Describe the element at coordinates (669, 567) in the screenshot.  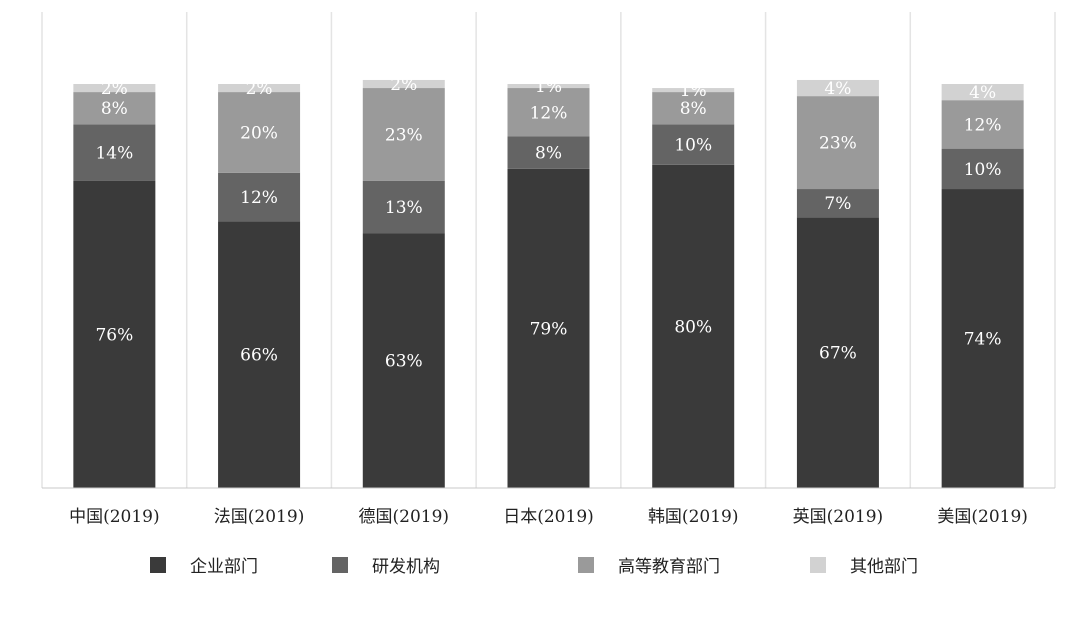
I see `legend-label: 高等教育部门` at that location.